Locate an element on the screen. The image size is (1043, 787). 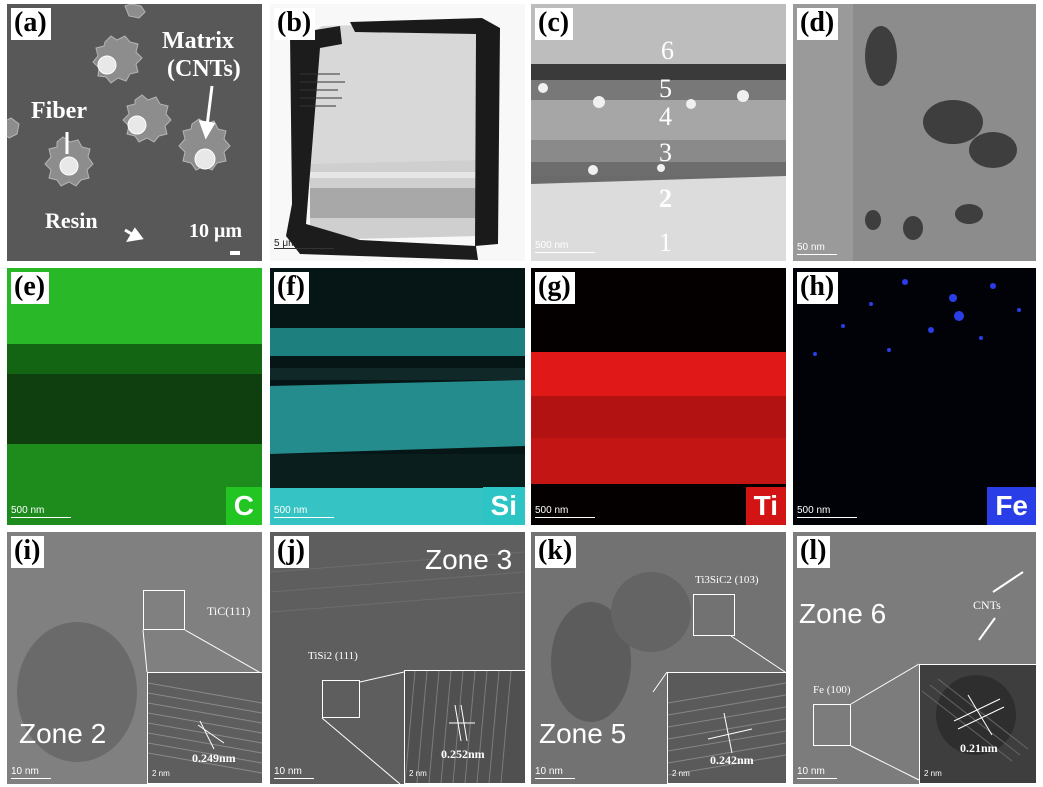
panel-b-fib-lamella: (b) 5 μm is located at coordinates (397, 132).